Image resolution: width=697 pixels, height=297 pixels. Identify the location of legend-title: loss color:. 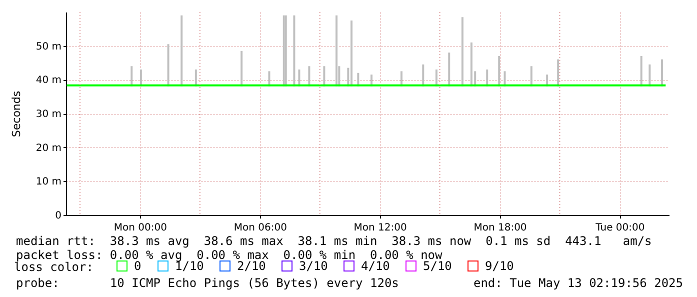
(54, 267).